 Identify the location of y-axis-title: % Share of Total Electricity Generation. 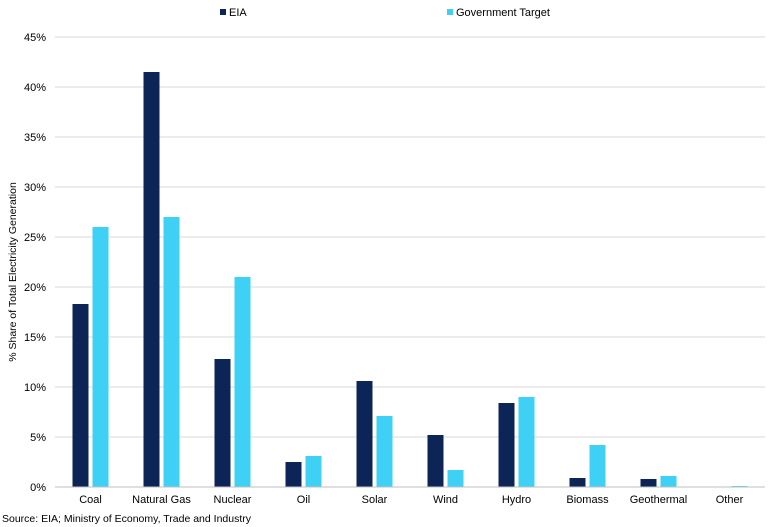
(13, 272).